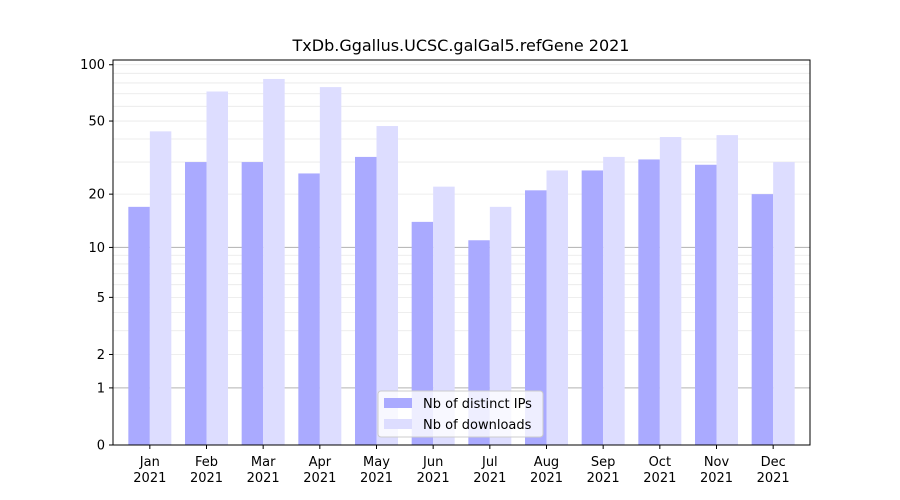 The image size is (900, 500). What do you see at coordinates (477, 425) in the screenshot?
I see `legend-label: Nb of downloads` at bounding box center [477, 425].